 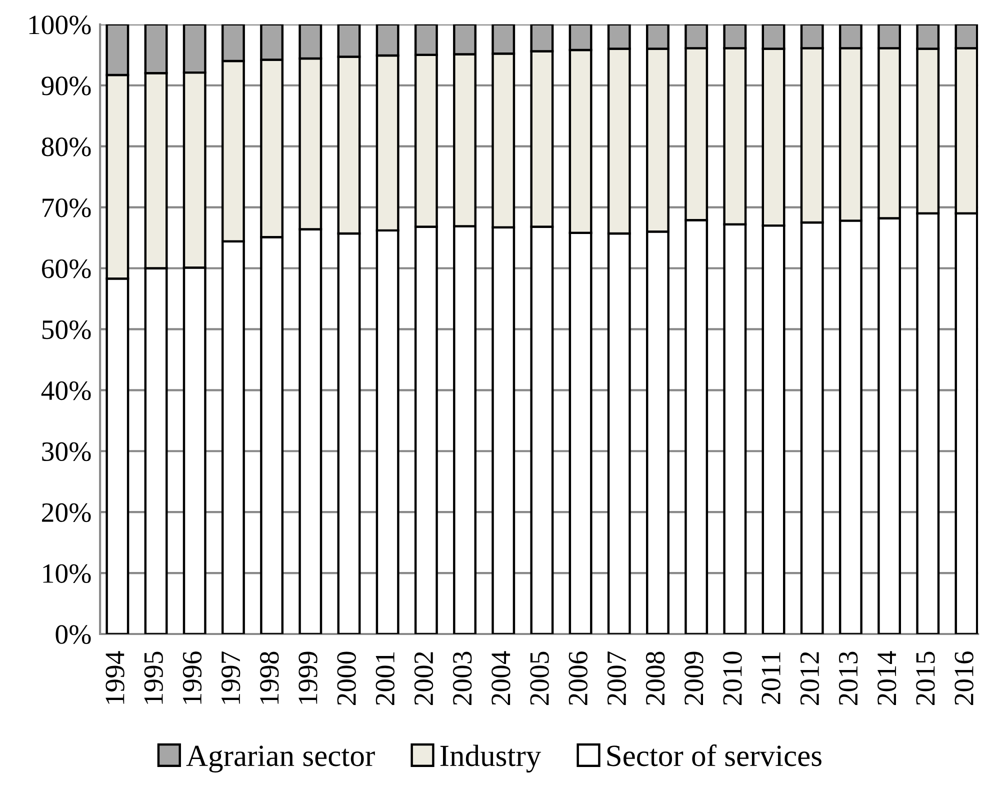 I want to click on legend-label: Industry, so click(x=491, y=758).